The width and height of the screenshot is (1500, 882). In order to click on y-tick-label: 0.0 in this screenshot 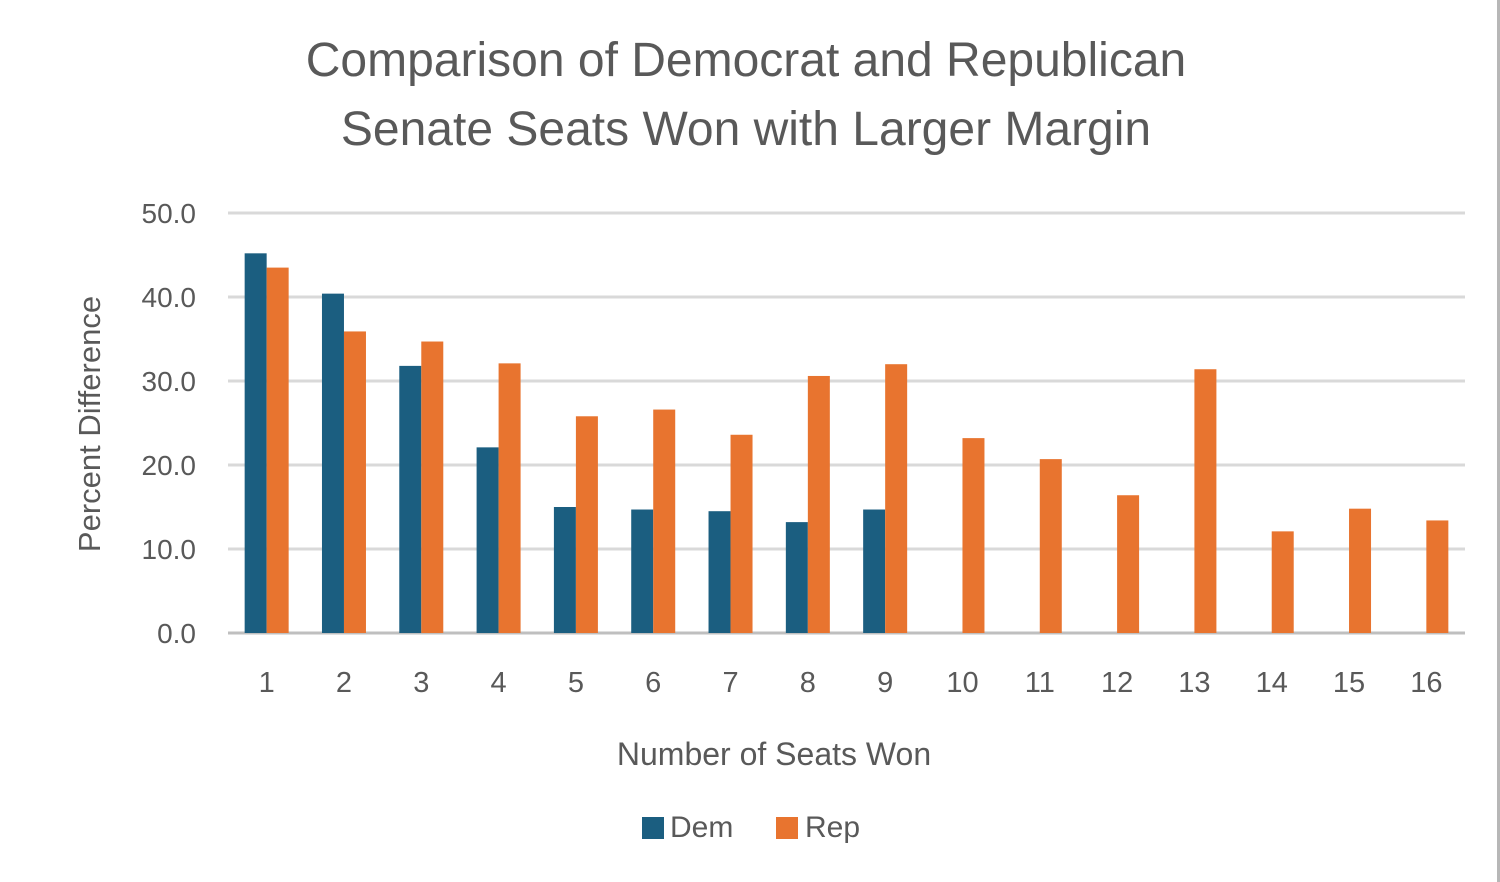, I will do `click(176, 633)`.